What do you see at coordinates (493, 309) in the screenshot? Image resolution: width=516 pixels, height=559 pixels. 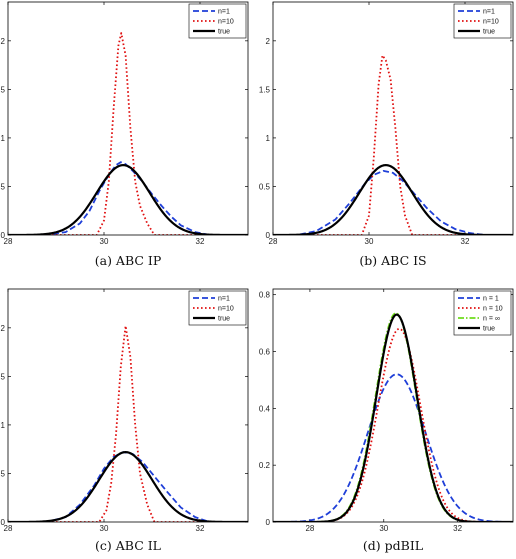 I see `legend-label: n = 10` at bounding box center [493, 309].